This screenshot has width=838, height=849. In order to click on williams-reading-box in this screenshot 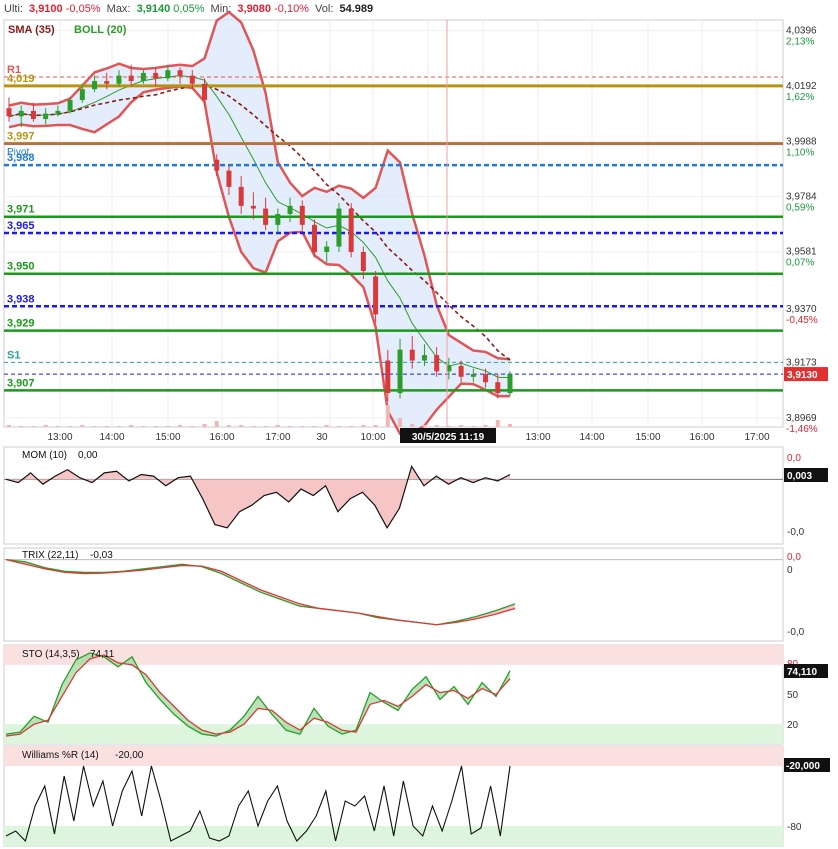, I will do `click(807, 765)`.